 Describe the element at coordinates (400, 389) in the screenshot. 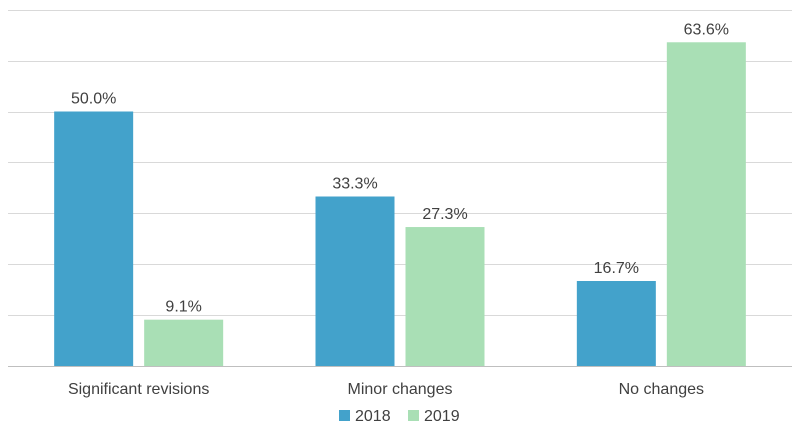

I see `category-label-1: Minor changes` at that location.